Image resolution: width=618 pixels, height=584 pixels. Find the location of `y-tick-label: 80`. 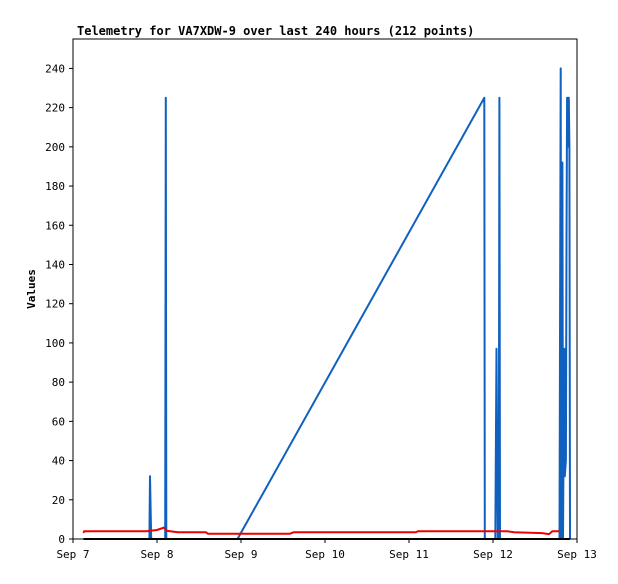

y-tick-label: 80 is located at coordinates (58, 382).